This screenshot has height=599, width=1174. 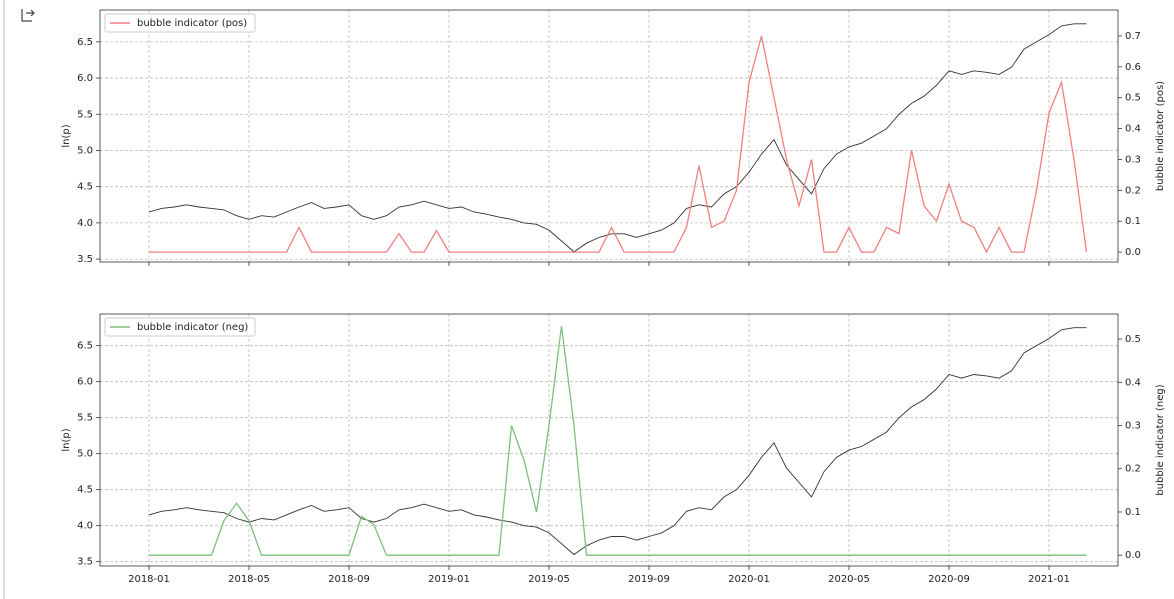 What do you see at coordinates (249, 579) in the screenshot?
I see `x-tick-label: 2018-05` at bounding box center [249, 579].